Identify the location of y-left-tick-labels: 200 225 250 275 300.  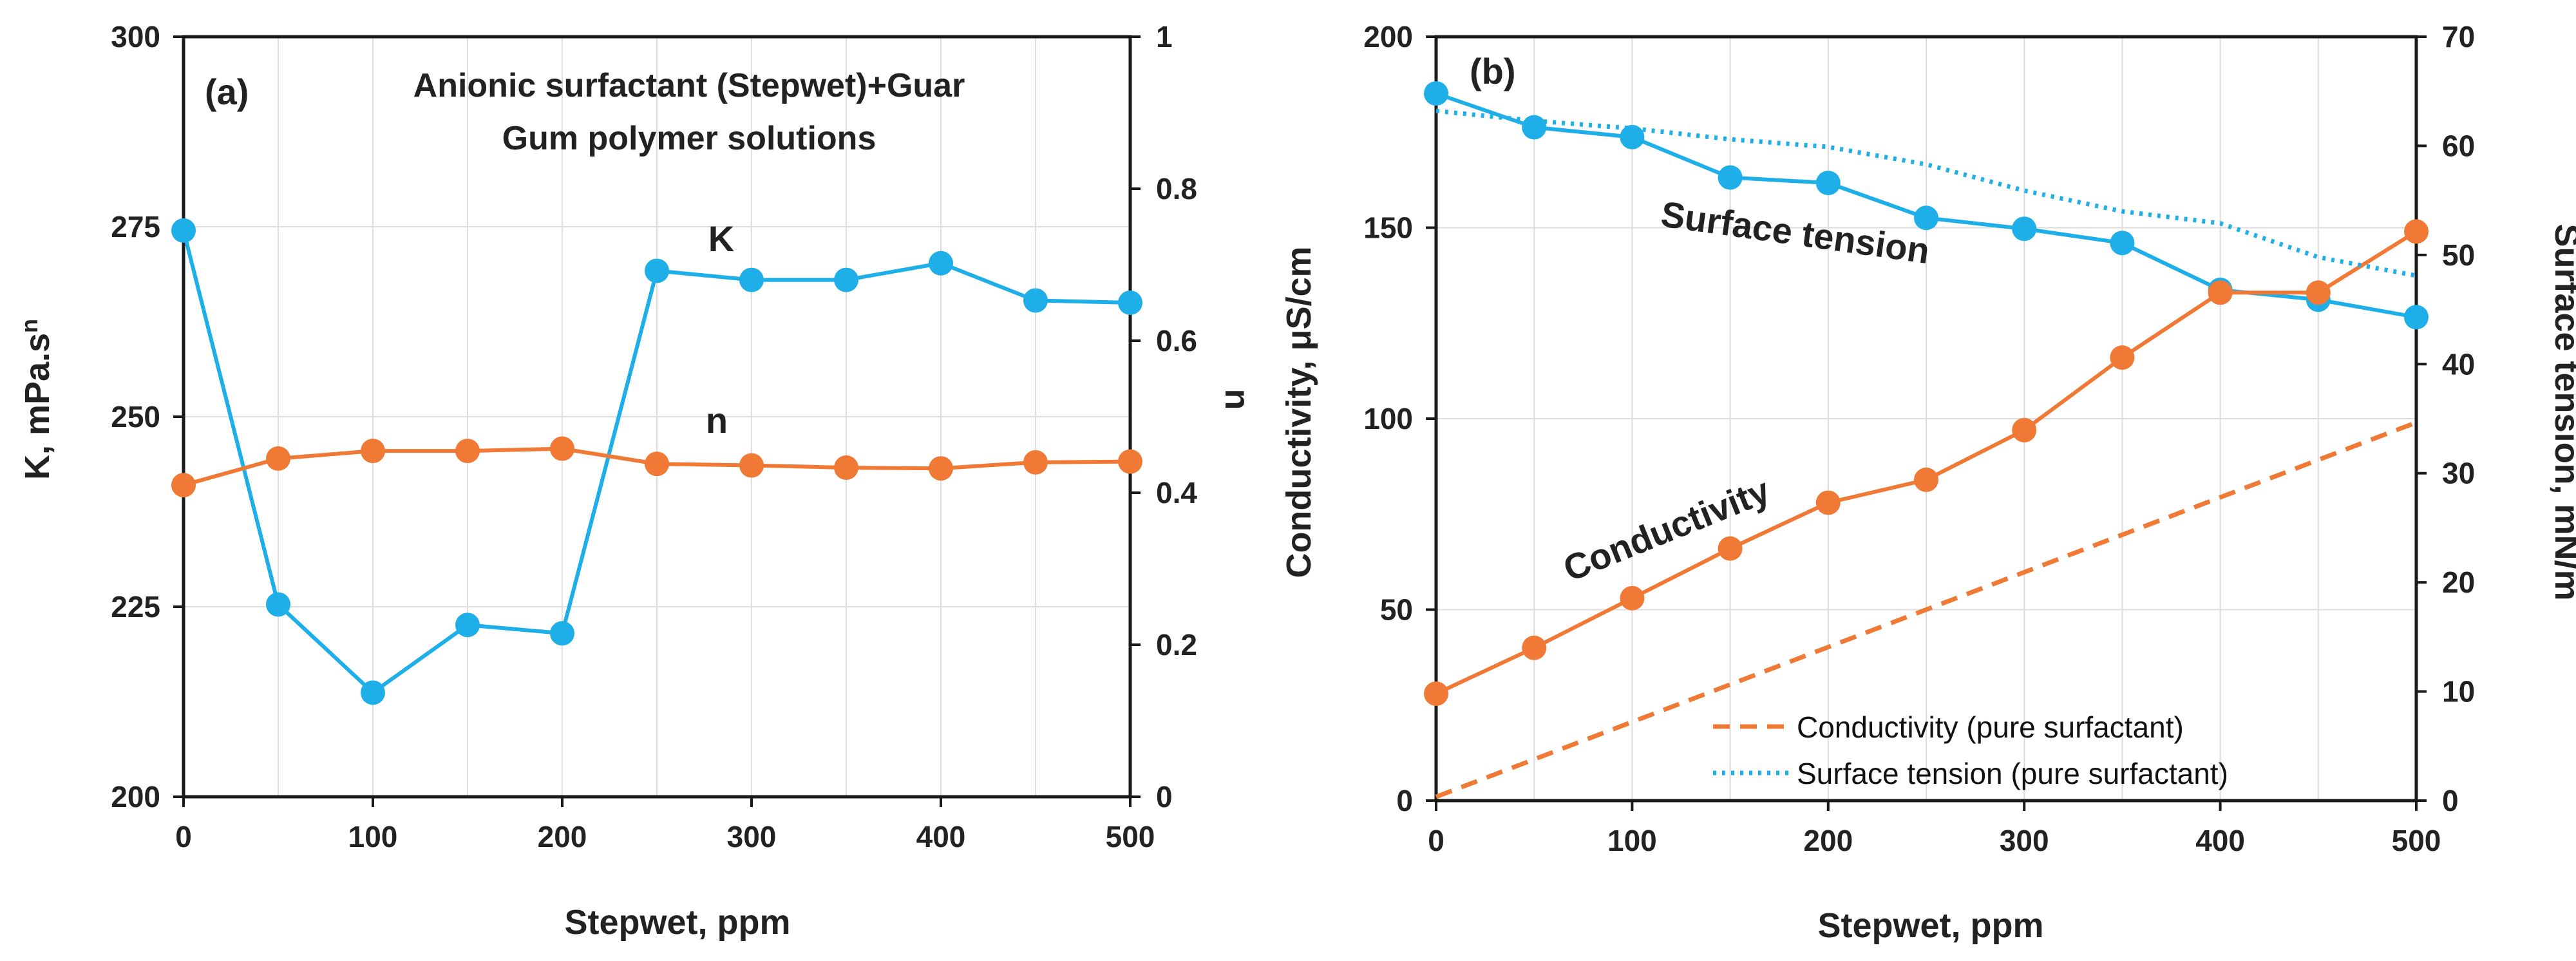
(135, 417).